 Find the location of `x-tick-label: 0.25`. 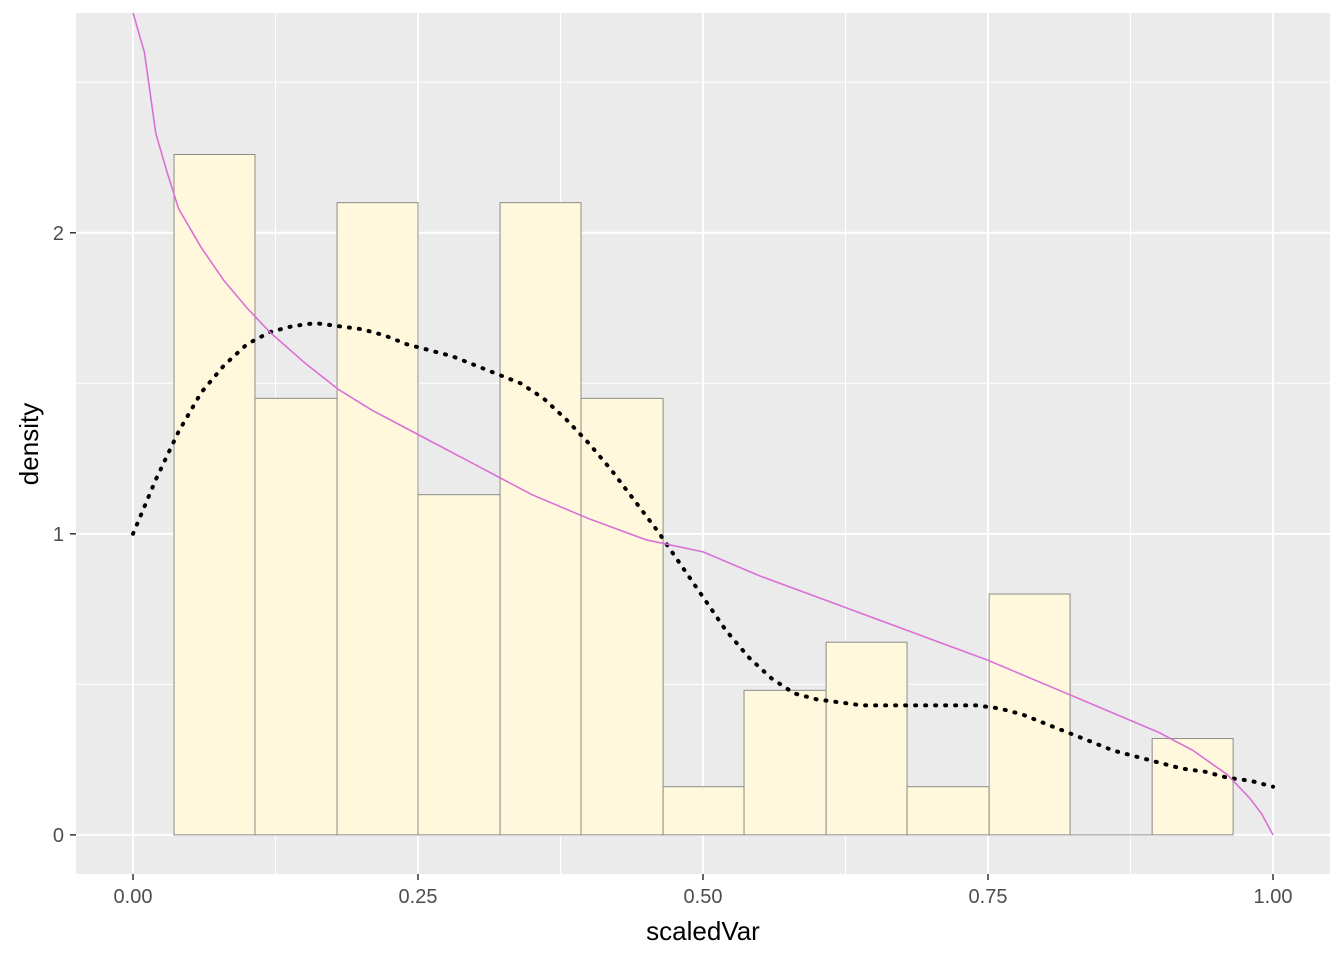

x-tick-label: 0.25 is located at coordinates (418, 897).